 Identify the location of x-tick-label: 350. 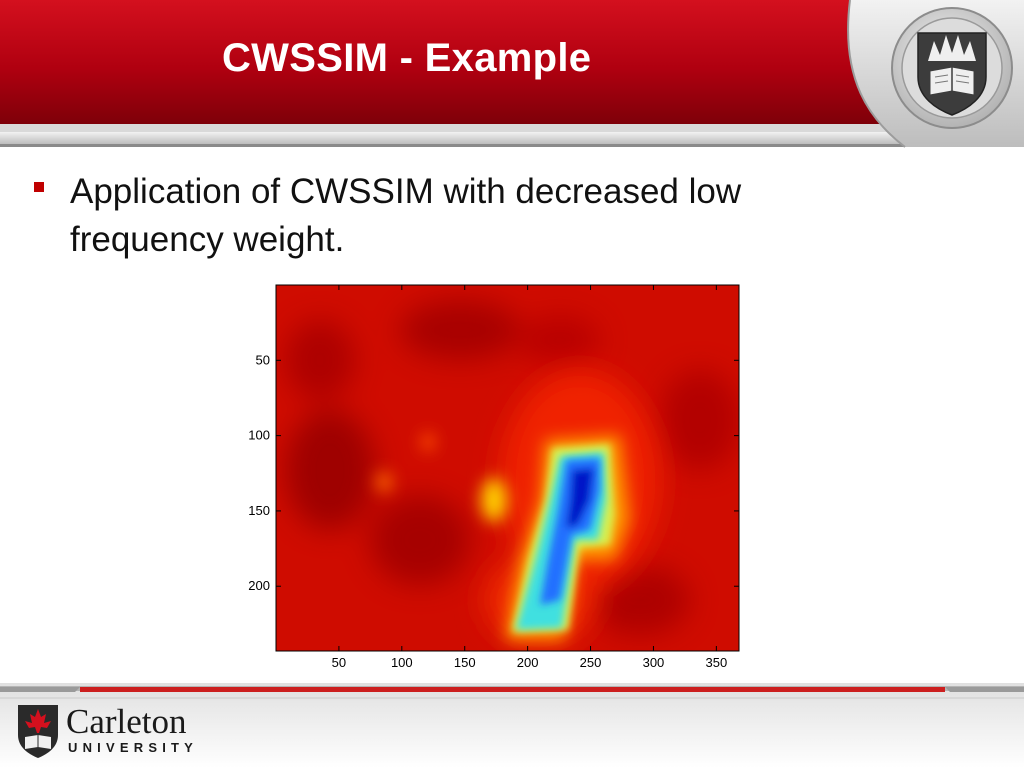
(717, 662).